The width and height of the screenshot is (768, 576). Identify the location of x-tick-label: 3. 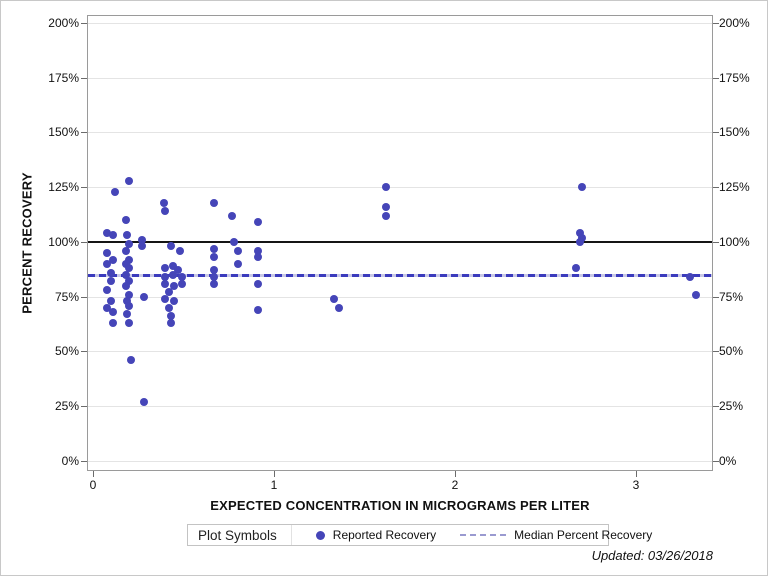
(636, 485).